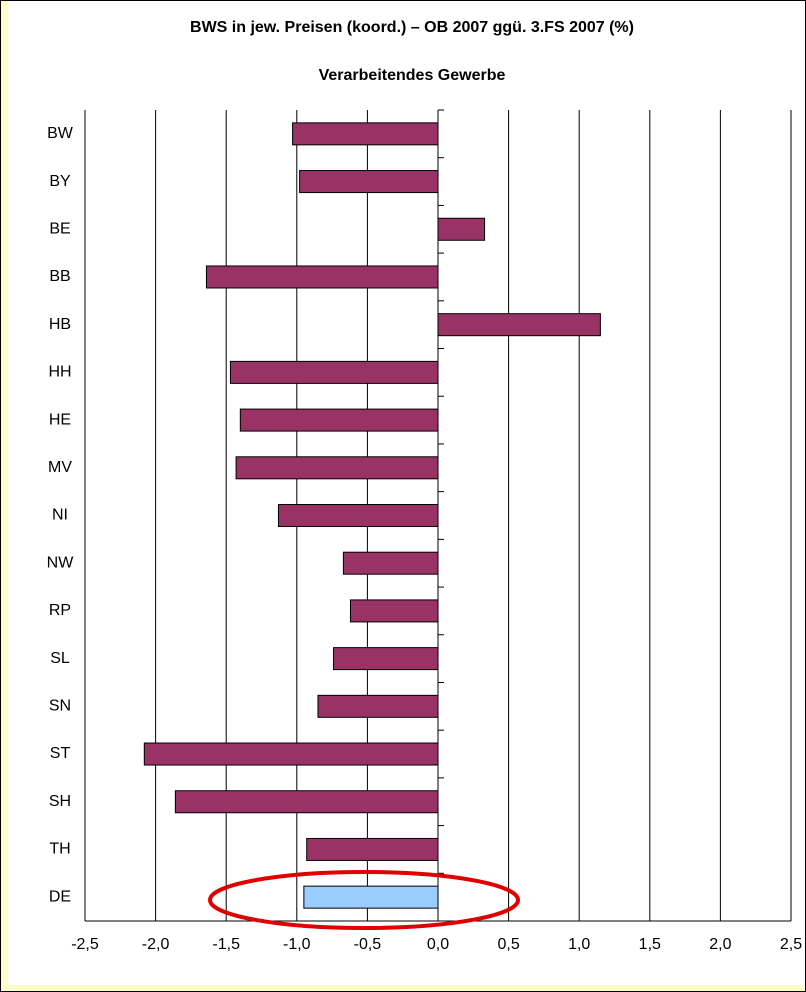  What do you see at coordinates (412, 75) in the screenshot?
I see `chart-subtitle: Verarbeitendes Gewerbe` at bounding box center [412, 75].